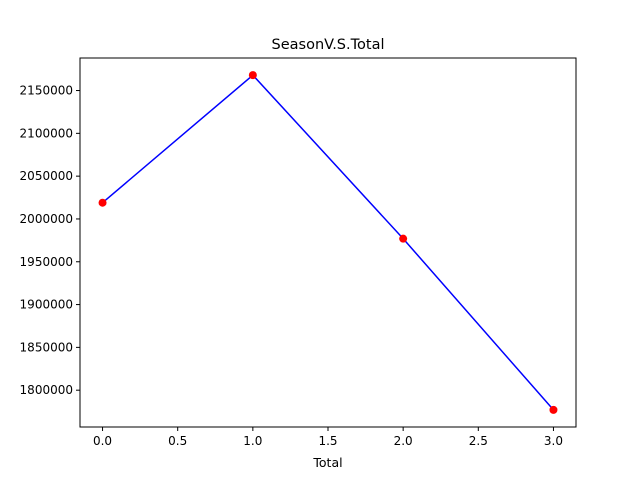  Describe the element at coordinates (177, 441) in the screenshot. I see `x-tick-label: 0.5` at that location.